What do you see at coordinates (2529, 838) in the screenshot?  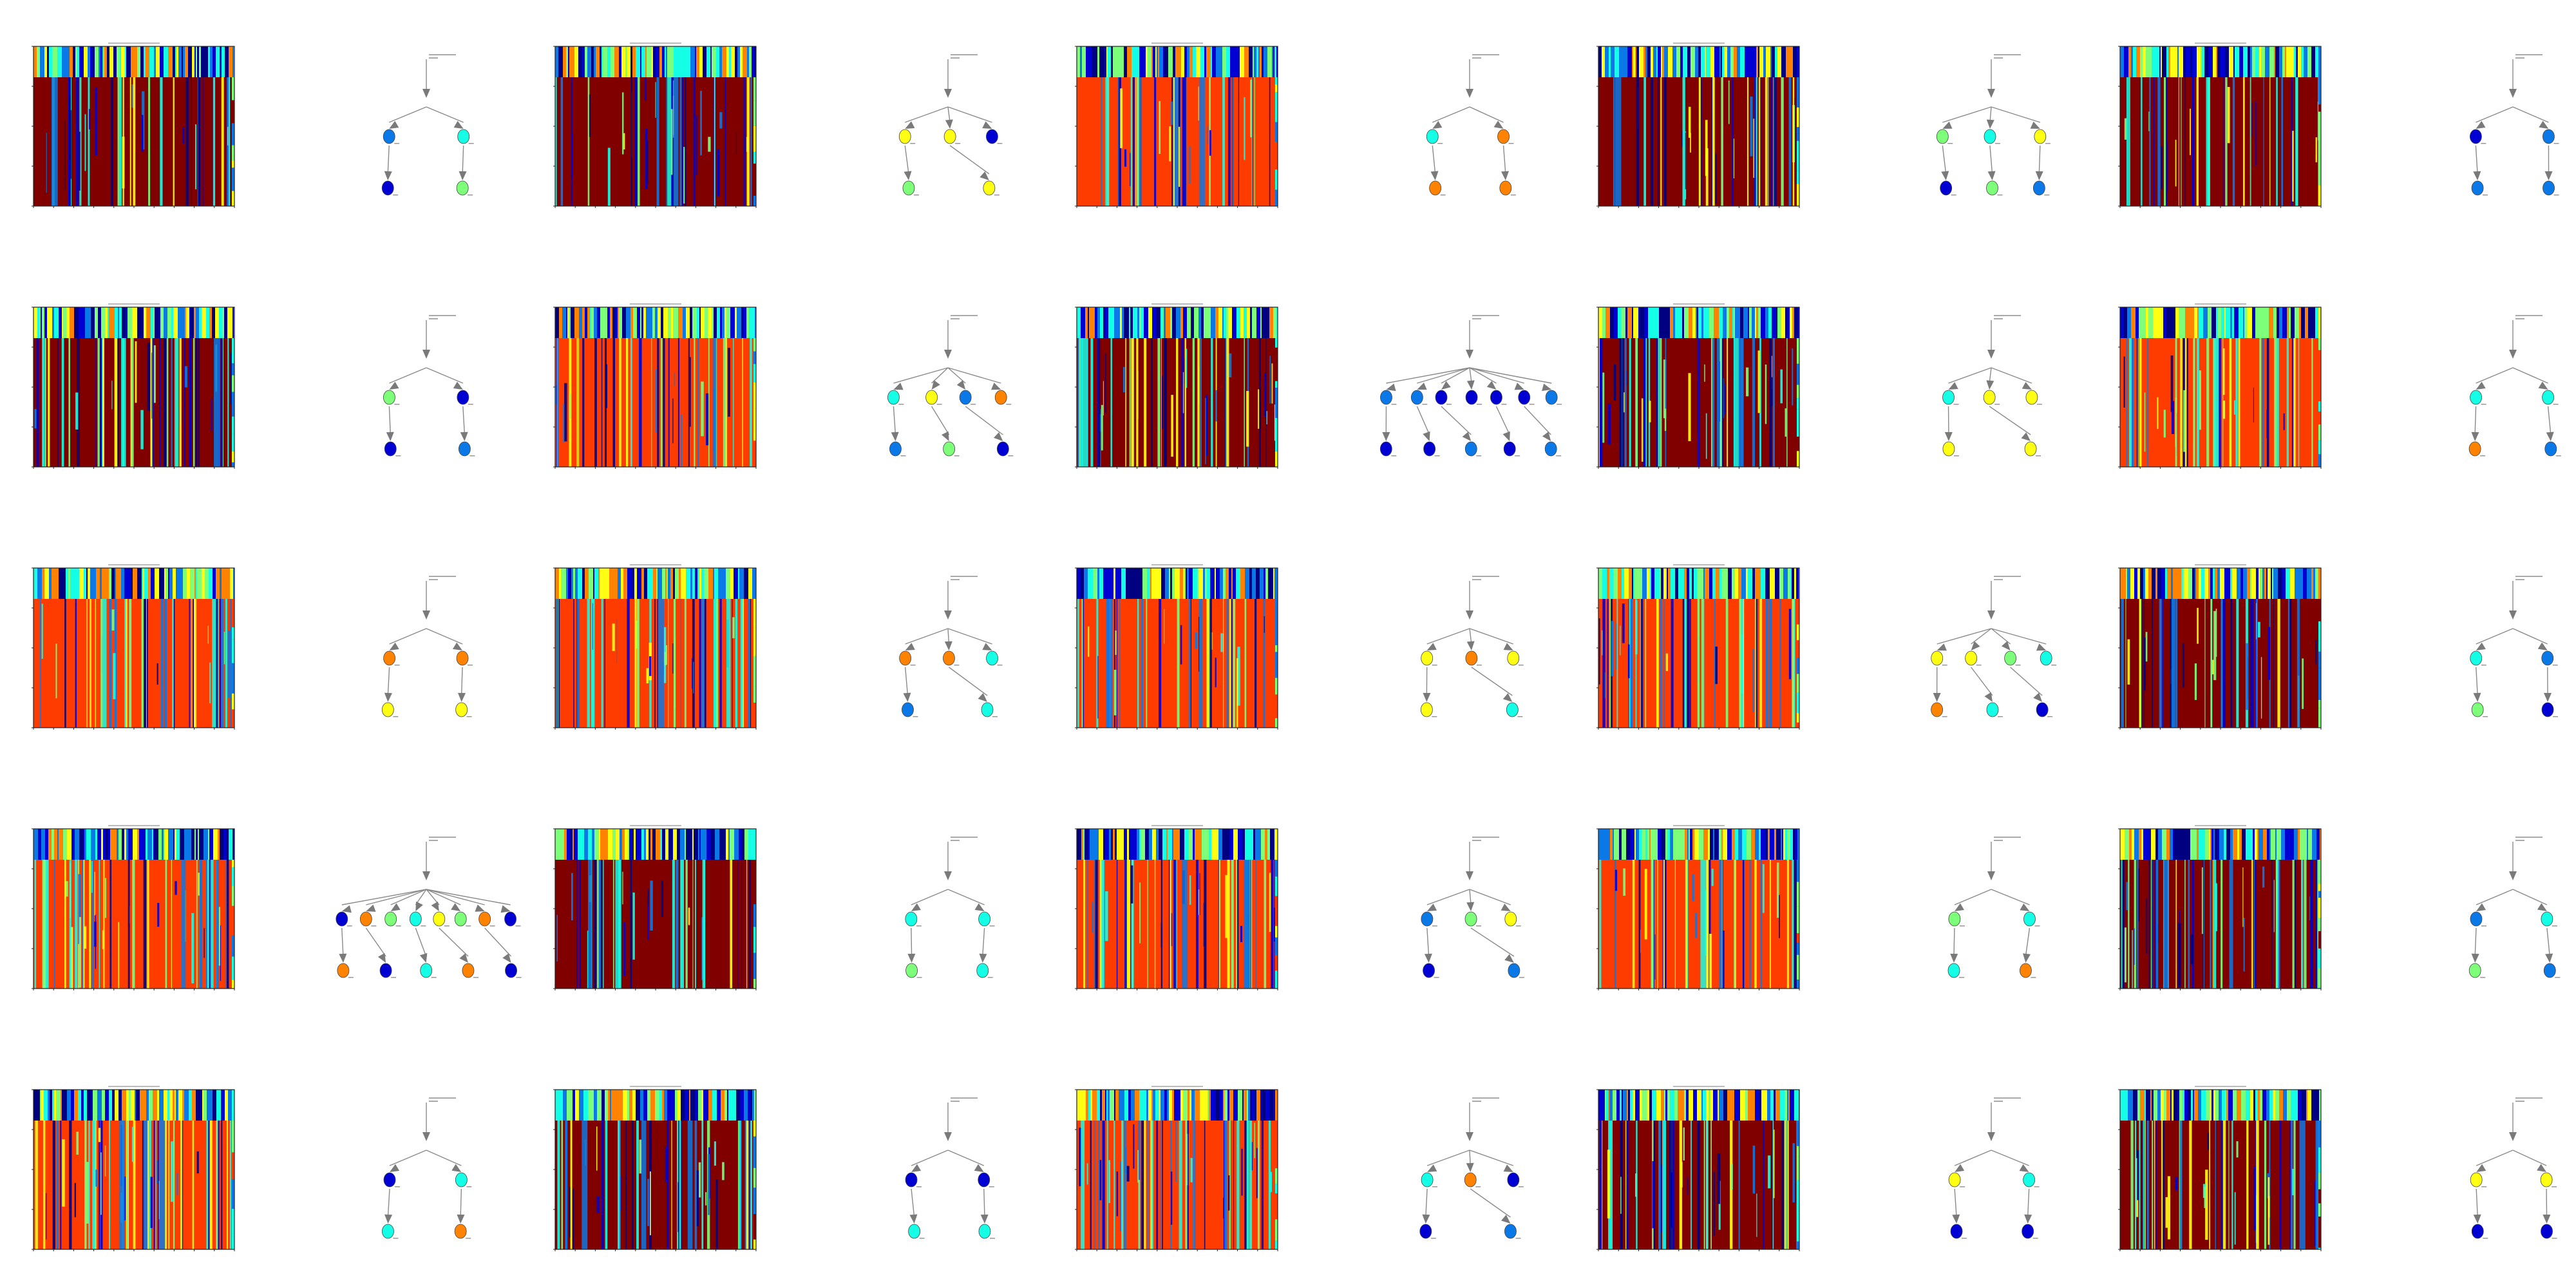 I see `root-label-mark` at bounding box center [2529, 838].